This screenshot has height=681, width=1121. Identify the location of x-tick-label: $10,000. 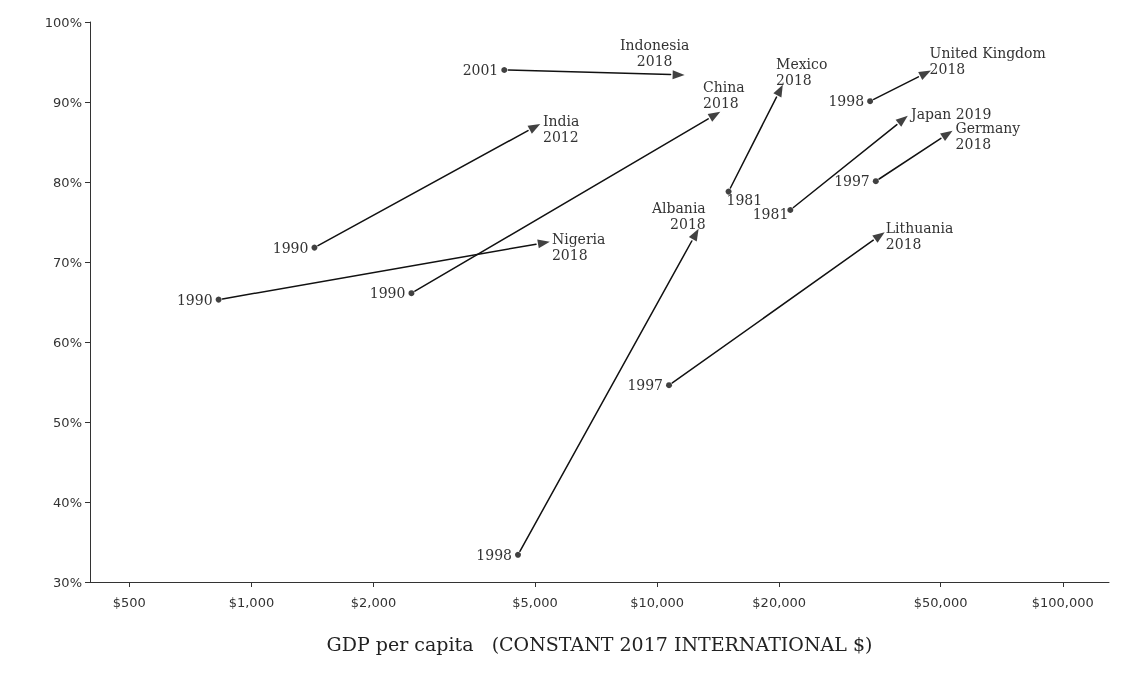
(657, 602).